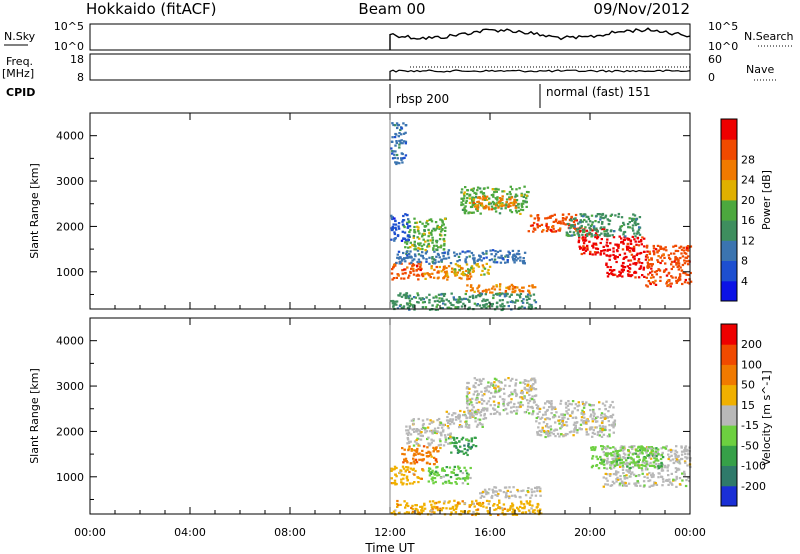  Describe the element at coordinates (753, 486) in the screenshot. I see `colorbar-tick-label: -200` at that location.